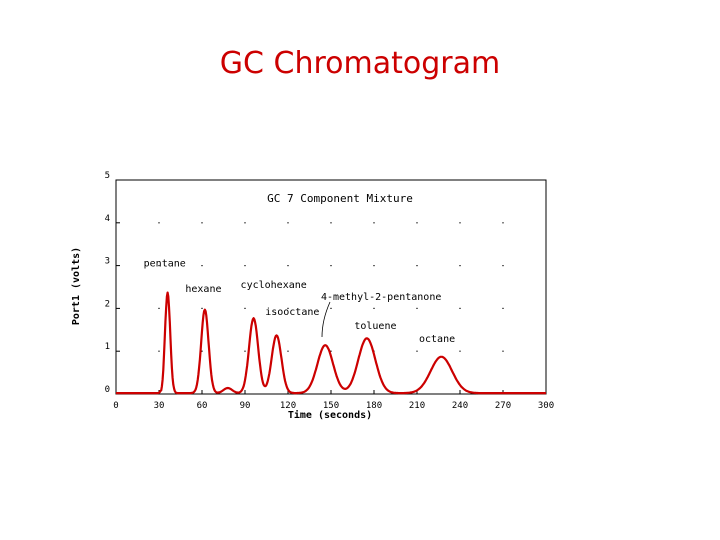  Describe the element at coordinates (460, 406) in the screenshot. I see `x-tick-label: 240` at that location.